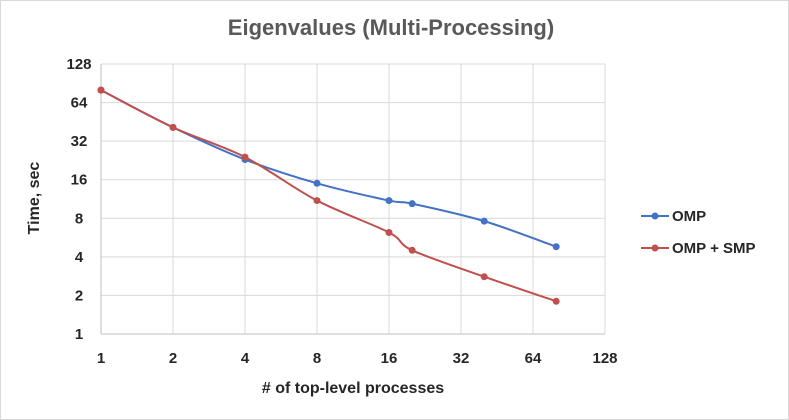 This screenshot has height=420, width=789. I want to click on x-tick-label: 4, so click(245, 358).